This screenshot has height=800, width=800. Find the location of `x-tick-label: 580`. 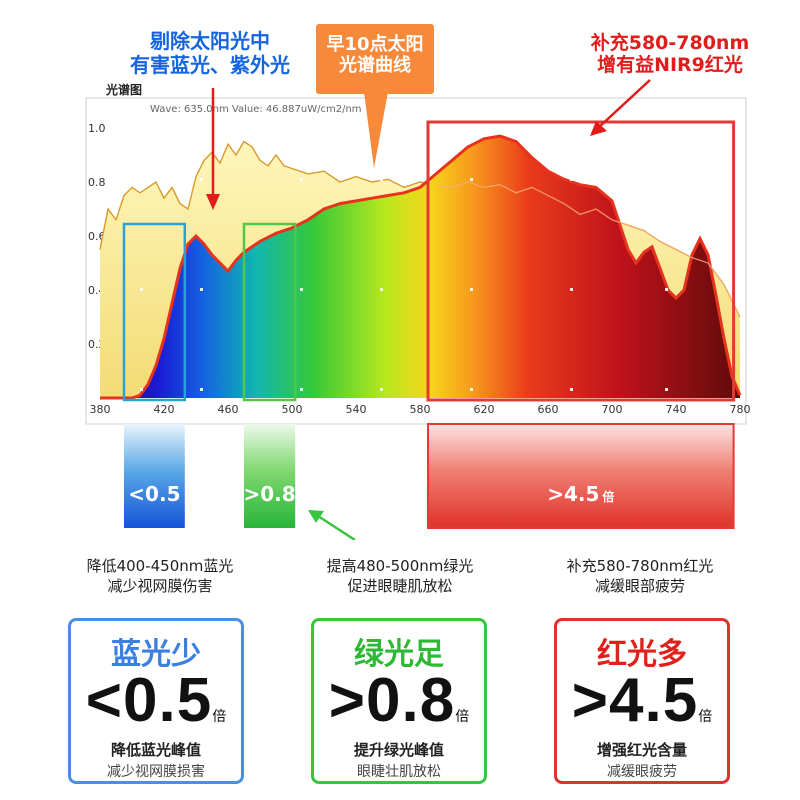

x-tick-label: 580 is located at coordinates (420, 409).